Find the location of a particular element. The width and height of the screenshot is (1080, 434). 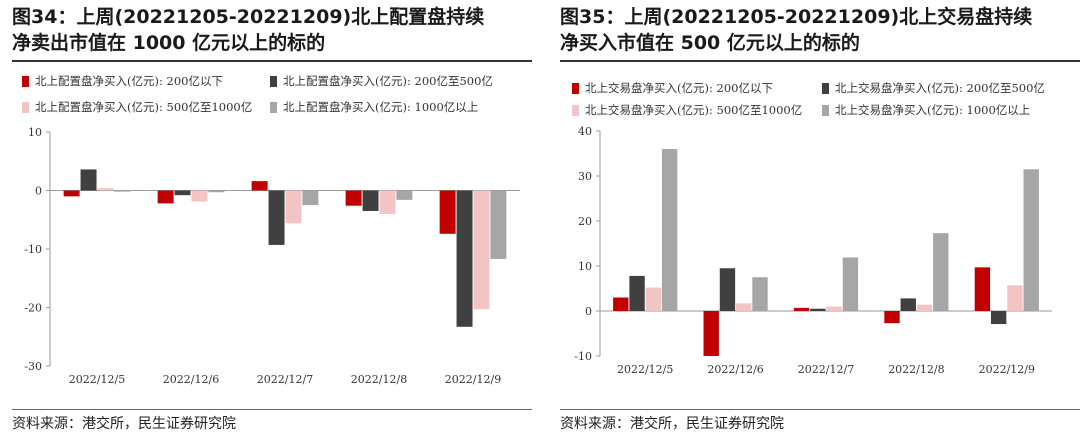

legend-label: 北上交易盘净买入(亿元): 200亿至500亿 is located at coordinates (940, 88).